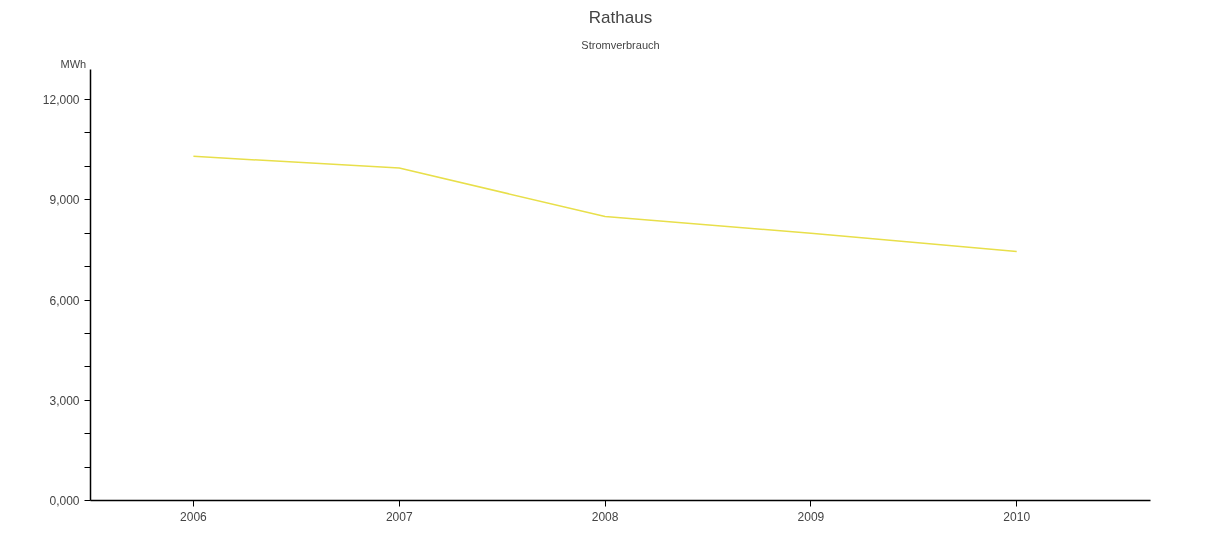 The width and height of the screenshot is (1208, 560). What do you see at coordinates (605, 516) in the screenshot?
I see `x-tick-label: 2008` at bounding box center [605, 516].